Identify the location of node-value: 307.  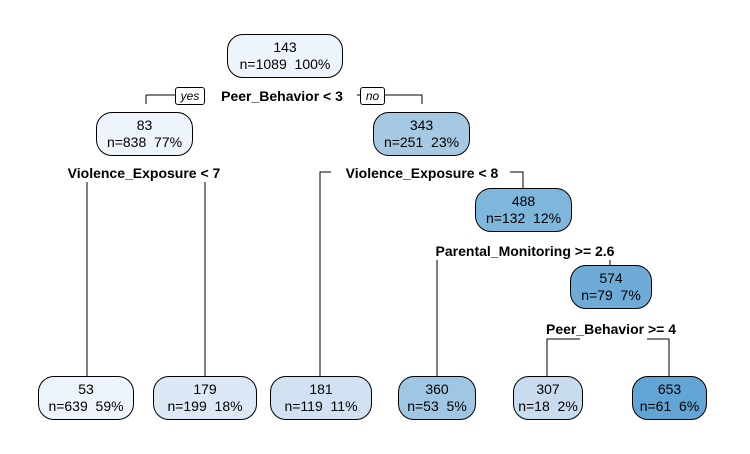
(548, 389).